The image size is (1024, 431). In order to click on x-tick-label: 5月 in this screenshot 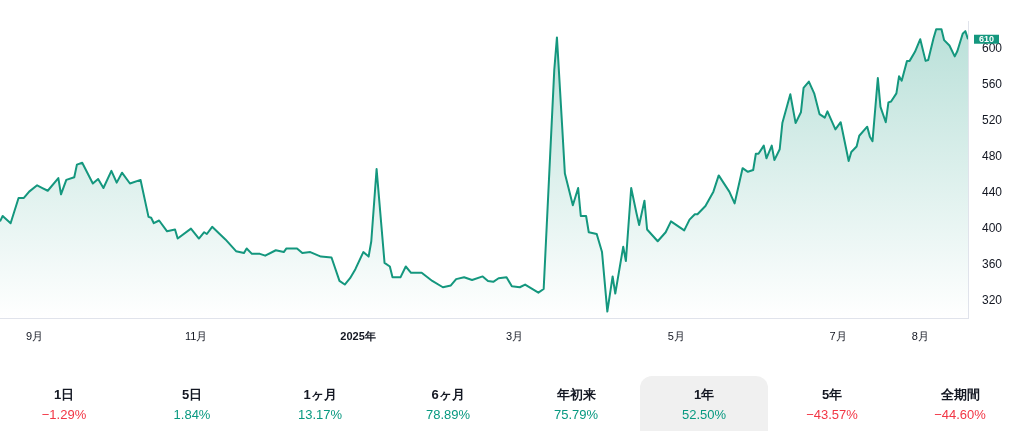, I will do `click(676, 336)`.